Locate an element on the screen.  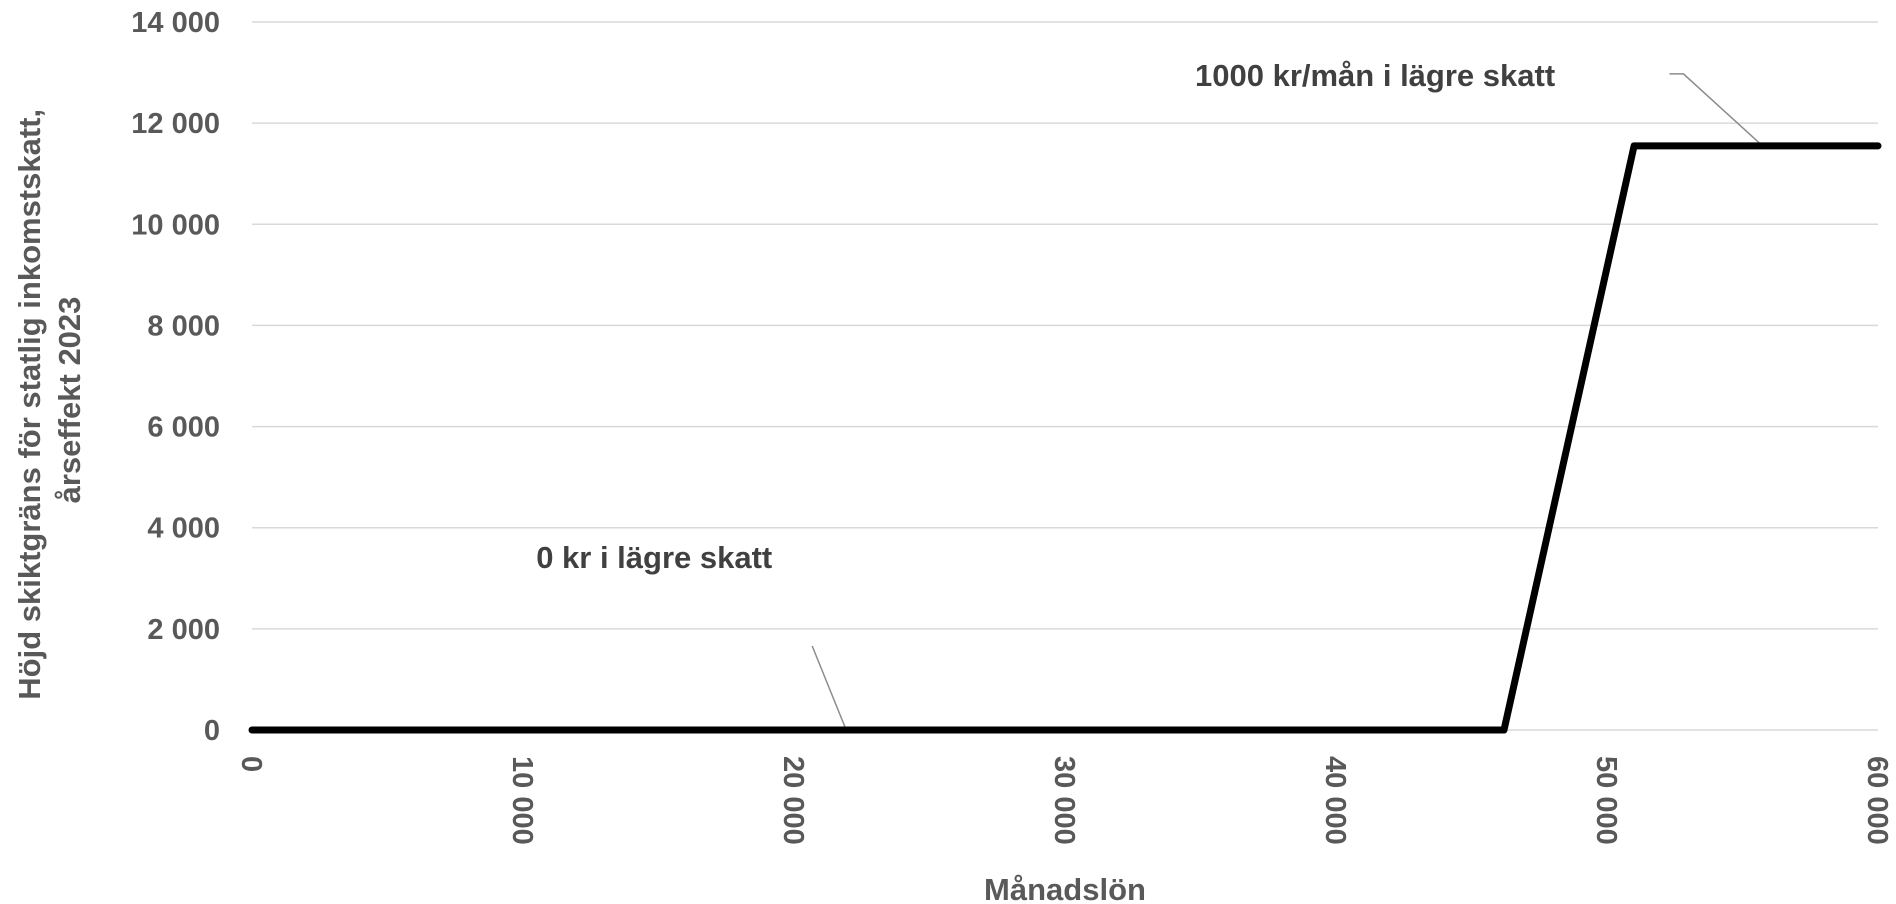
y-tick-label: 14 000 is located at coordinates (175, 23).